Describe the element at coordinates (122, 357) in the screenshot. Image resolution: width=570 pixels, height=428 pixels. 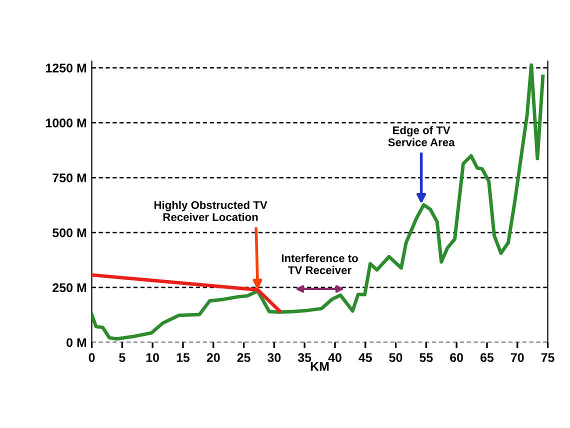
I see `x-tick-label: 5` at that location.